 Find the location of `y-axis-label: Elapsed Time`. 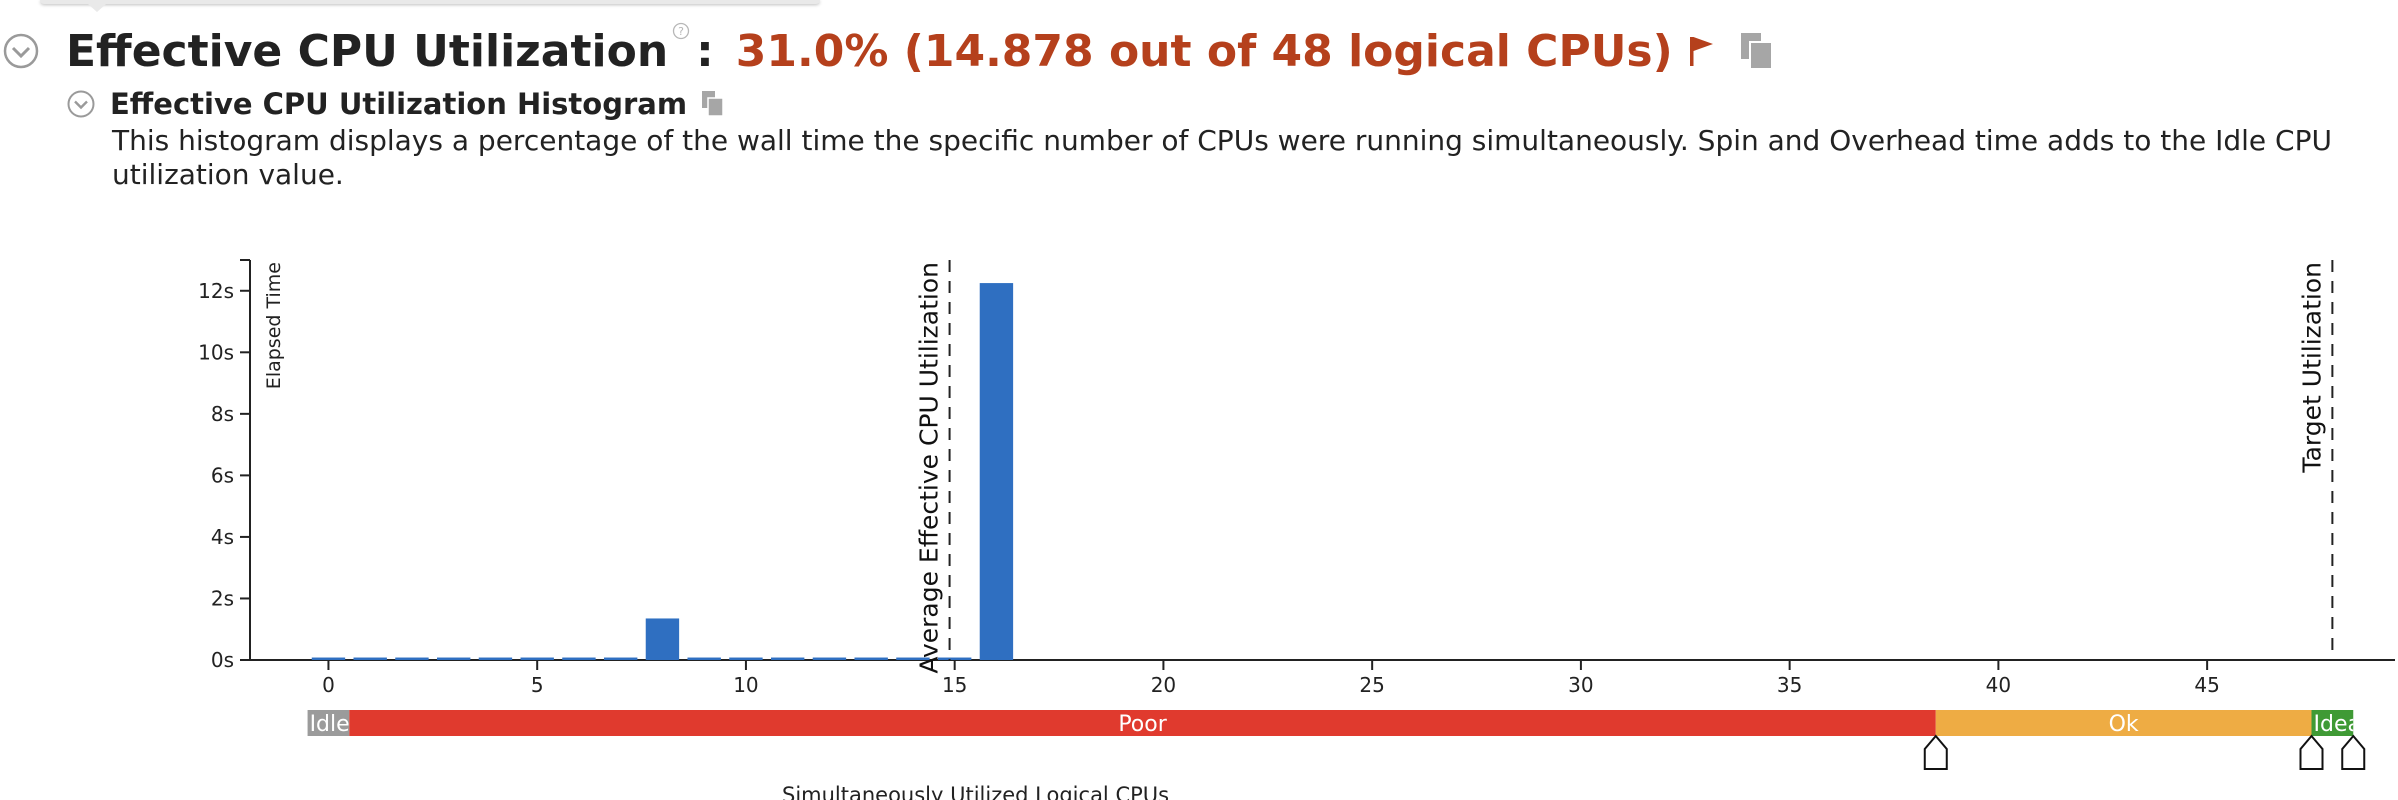

y-axis-label: Elapsed Time is located at coordinates (274, 325).